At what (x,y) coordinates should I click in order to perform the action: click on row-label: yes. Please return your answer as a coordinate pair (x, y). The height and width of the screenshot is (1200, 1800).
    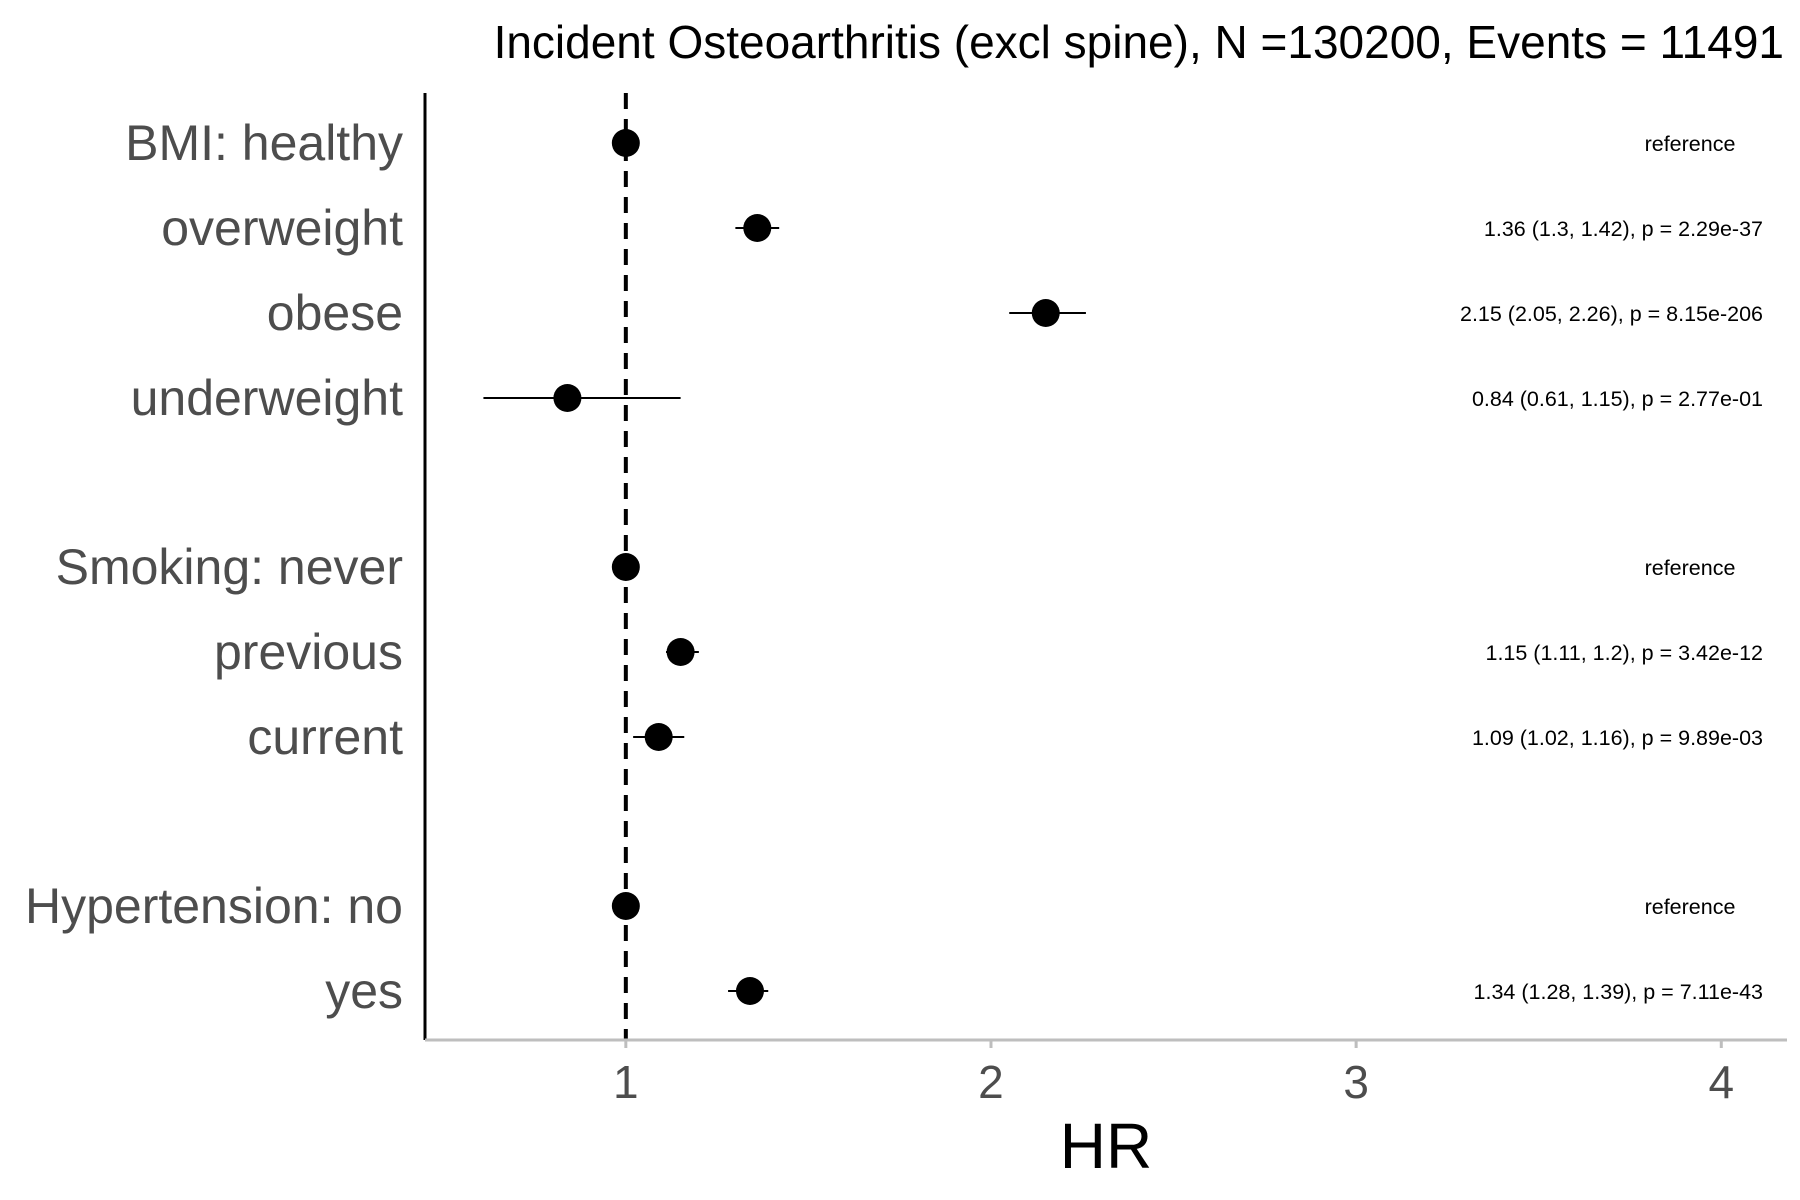
    Looking at the image, I should click on (364, 991).